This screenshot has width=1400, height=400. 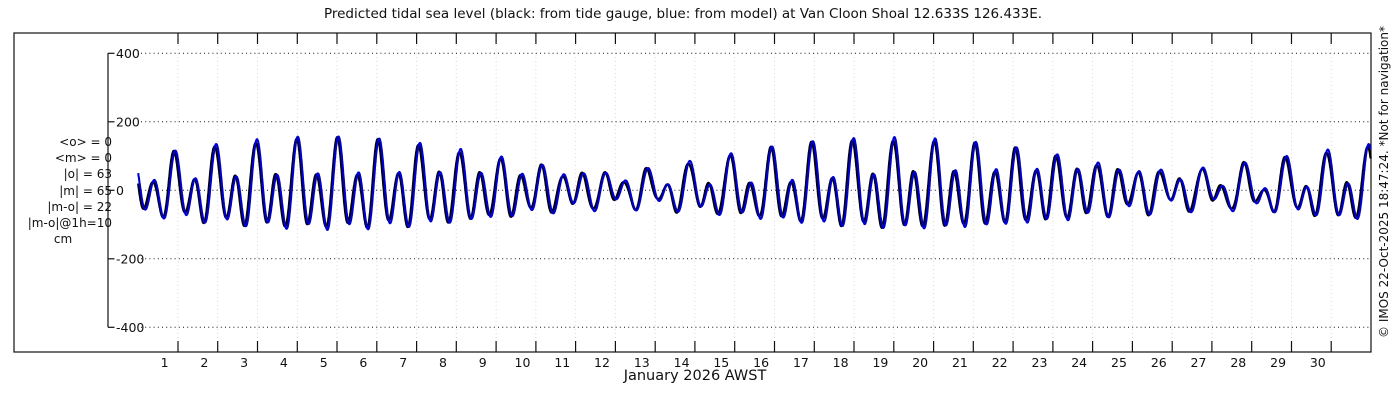 What do you see at coordinates (1000, 362) in the screenshot?
I see `svg-text: 22` at bounding box center [1000, 362].